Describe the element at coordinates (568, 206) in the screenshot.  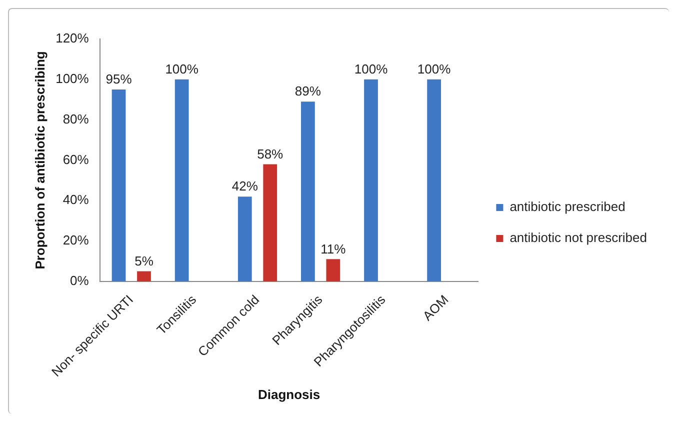
I see `legend-label: antibiotic prescribed` at that location.